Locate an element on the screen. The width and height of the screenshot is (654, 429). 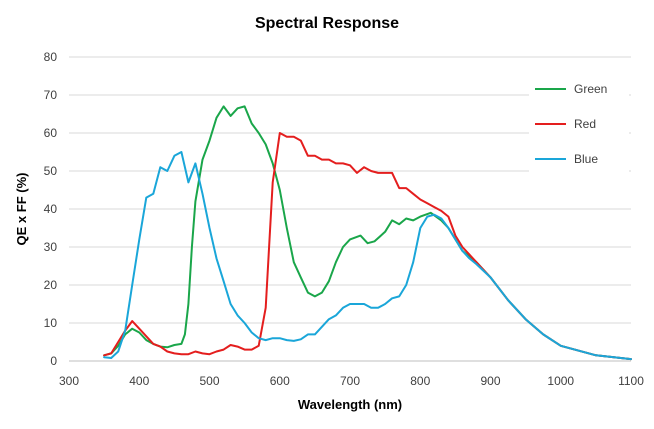
y-tick-label: 60 is located at coordinates (51, 133).